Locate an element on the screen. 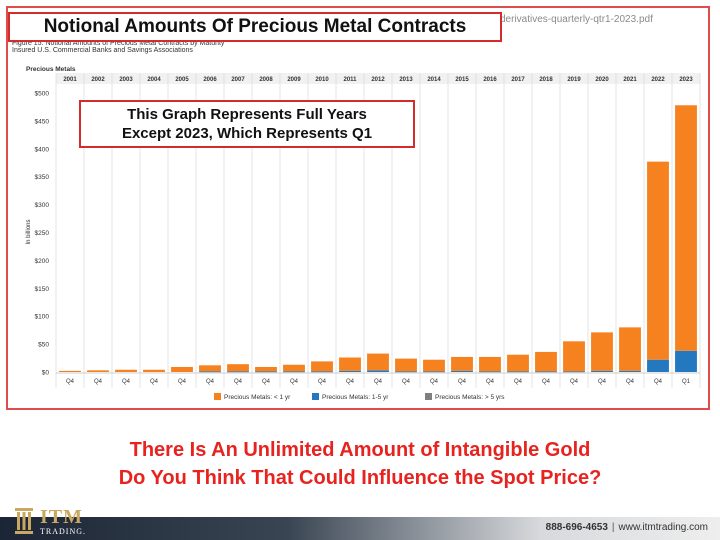 This screenshot has height=540, width=720. y-tick-label: $450 is located at coordinates (42, 121).